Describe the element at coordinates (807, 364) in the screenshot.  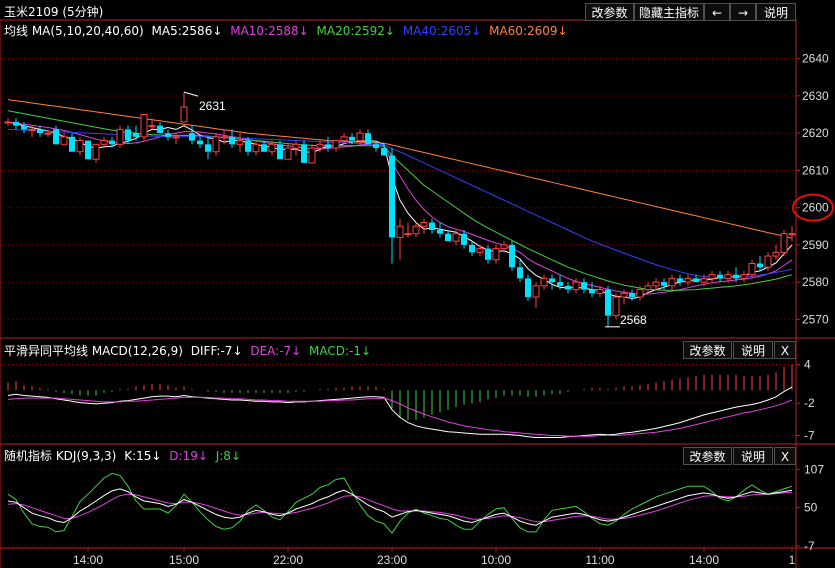
I see `macd-tick-label-4: 4` at that location.